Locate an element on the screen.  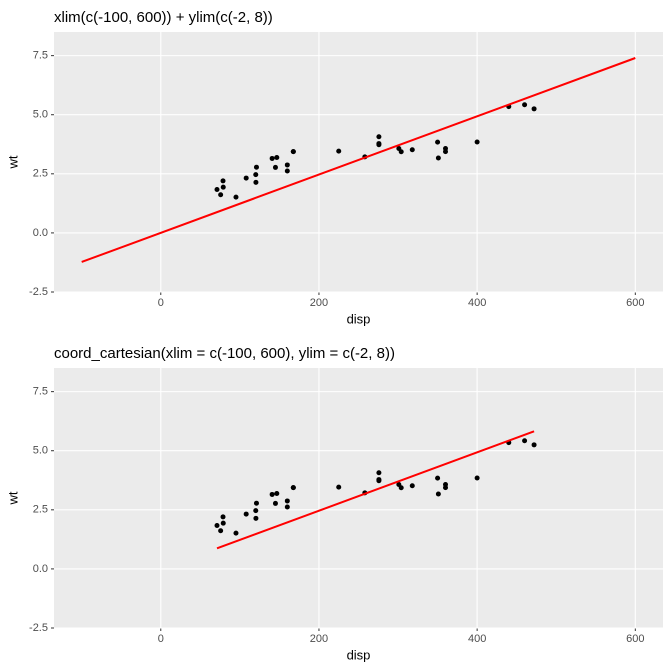
chart-title: xlim(c(-100, 600)) + ylim(c(-2, 8)) is located at coordinates (163, 17).